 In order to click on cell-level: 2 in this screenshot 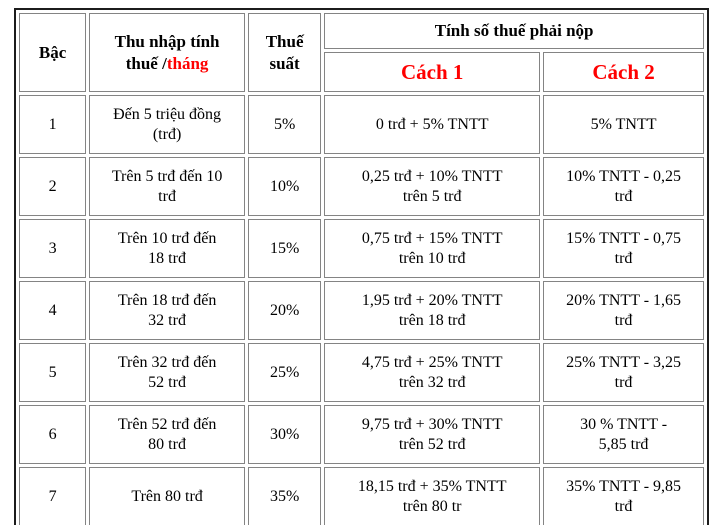, I will do `click(53, 186)`.